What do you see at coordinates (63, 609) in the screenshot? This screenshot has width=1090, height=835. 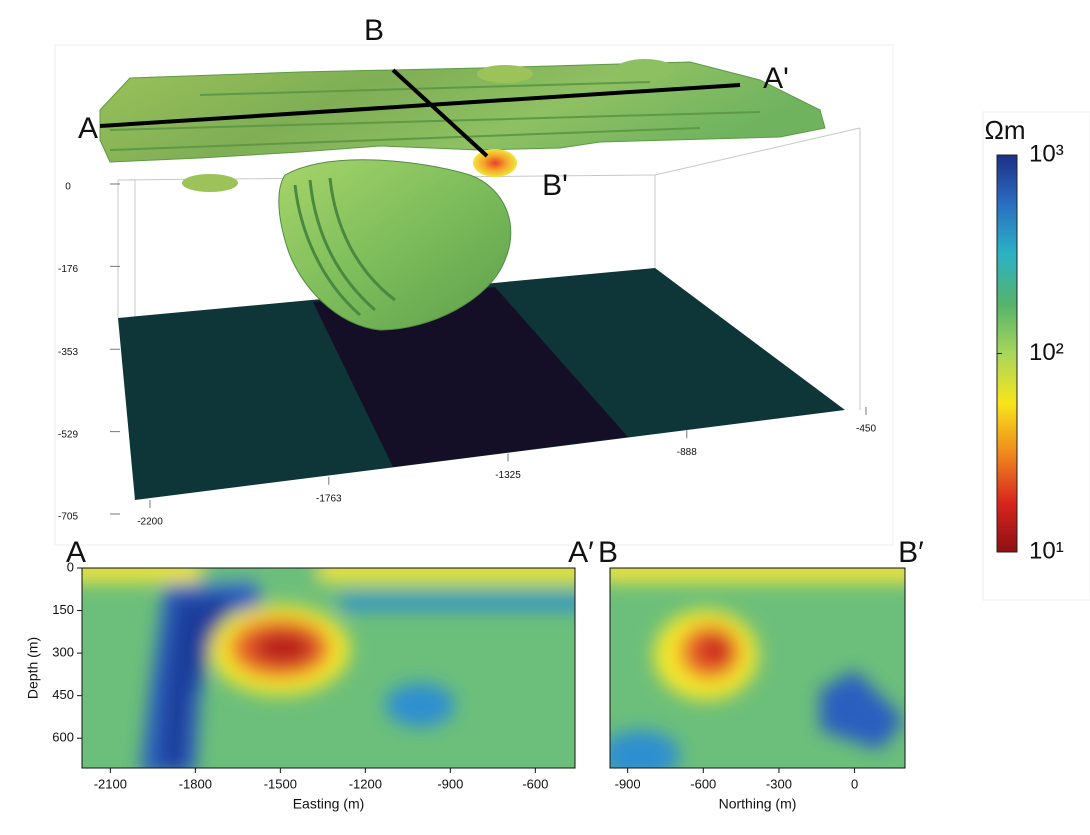 I see `y-tick-label: 150` at bounding box center [63, 609].